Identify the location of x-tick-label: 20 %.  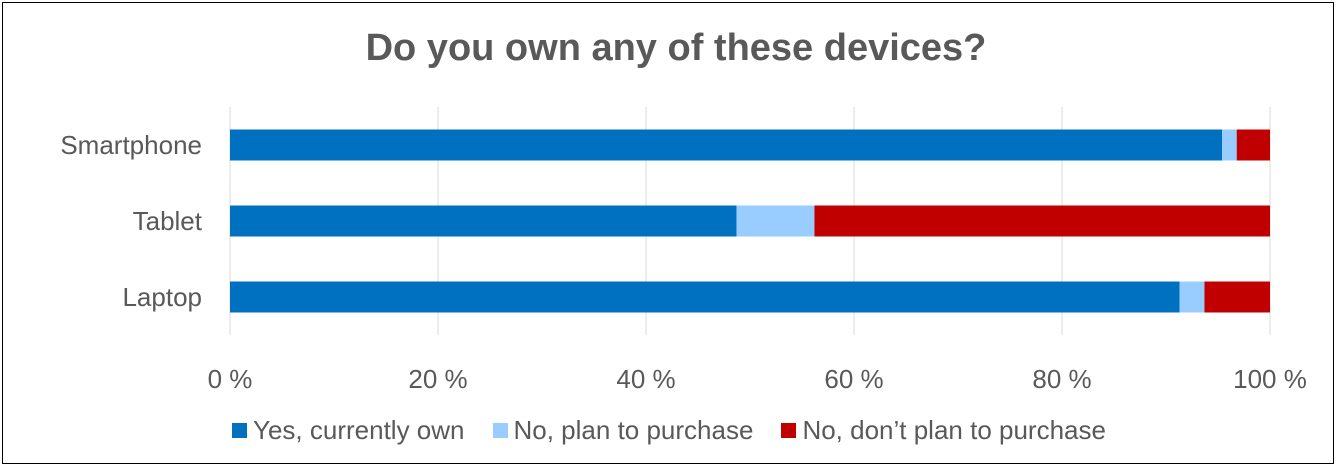
(437, 379).